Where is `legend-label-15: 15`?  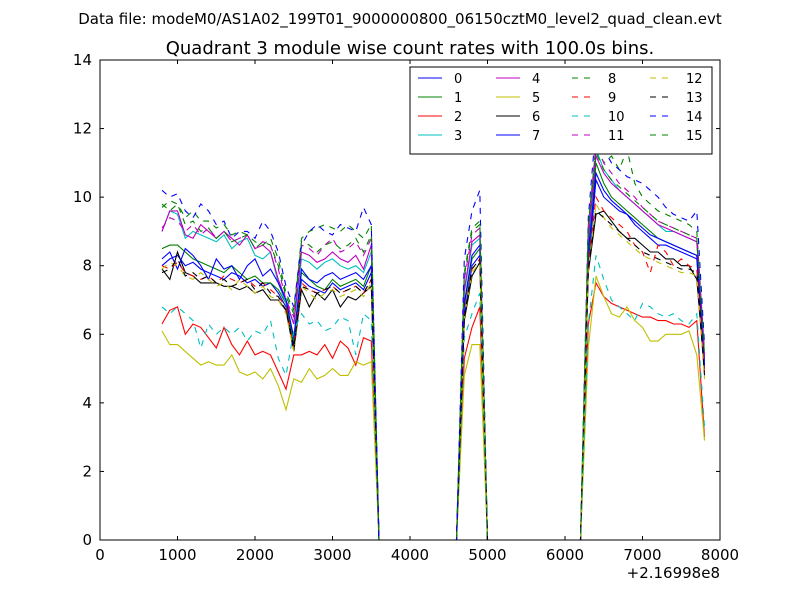 legend-label-15: 15 is located at coordinates (694, 136).